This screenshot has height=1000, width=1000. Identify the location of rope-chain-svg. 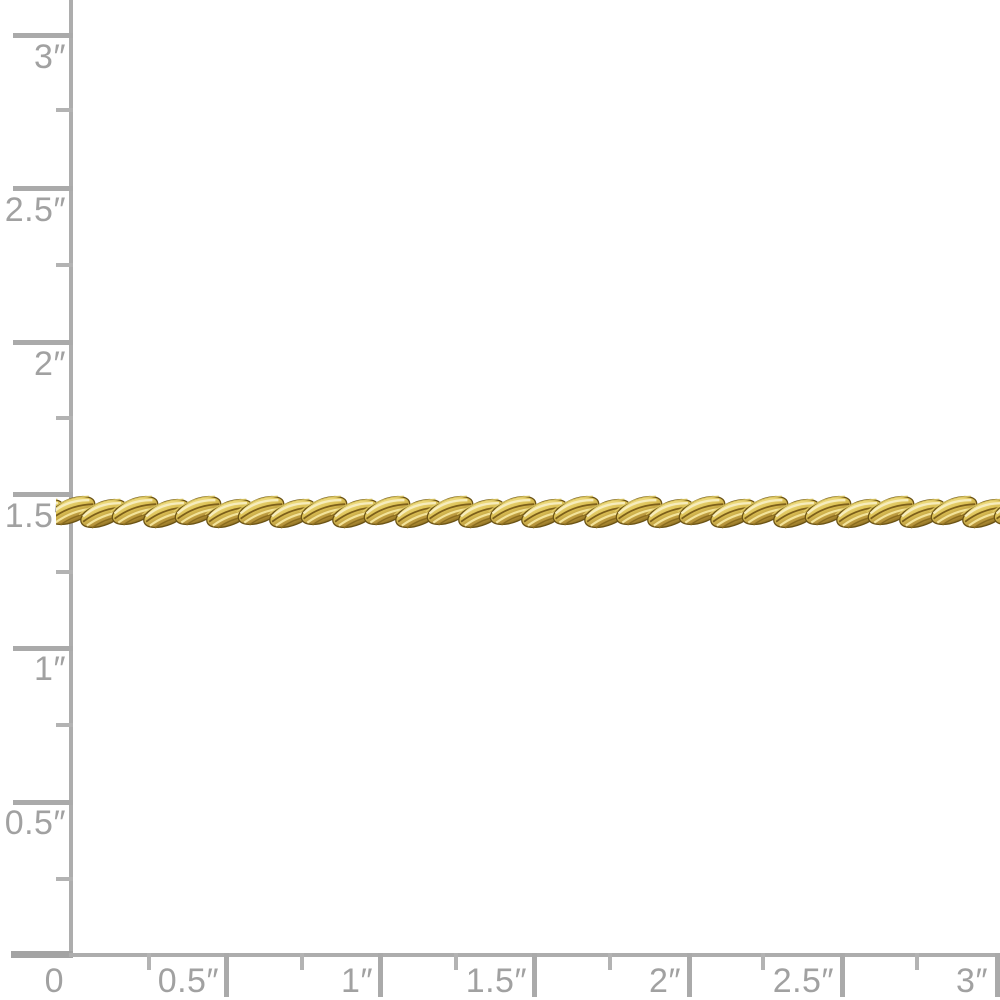
(528, 512).